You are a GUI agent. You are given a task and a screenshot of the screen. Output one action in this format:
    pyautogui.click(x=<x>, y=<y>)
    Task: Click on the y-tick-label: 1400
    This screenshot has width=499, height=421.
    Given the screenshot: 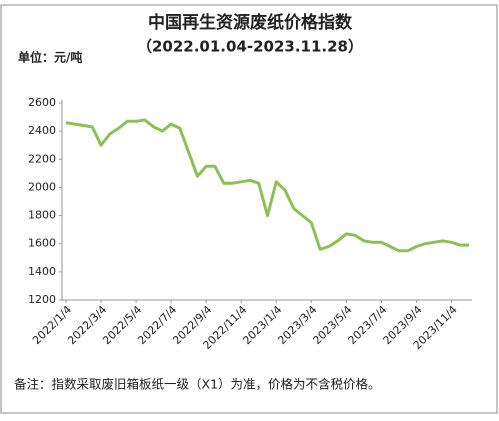 What is the action you would take?
    pyautogui.click(x=42, y=271)
    